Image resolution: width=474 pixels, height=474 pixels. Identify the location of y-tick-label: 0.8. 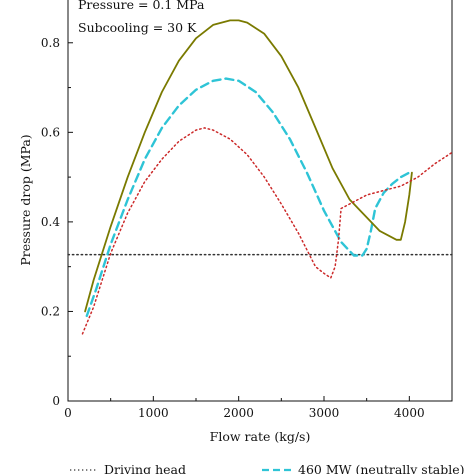
(50, 43).